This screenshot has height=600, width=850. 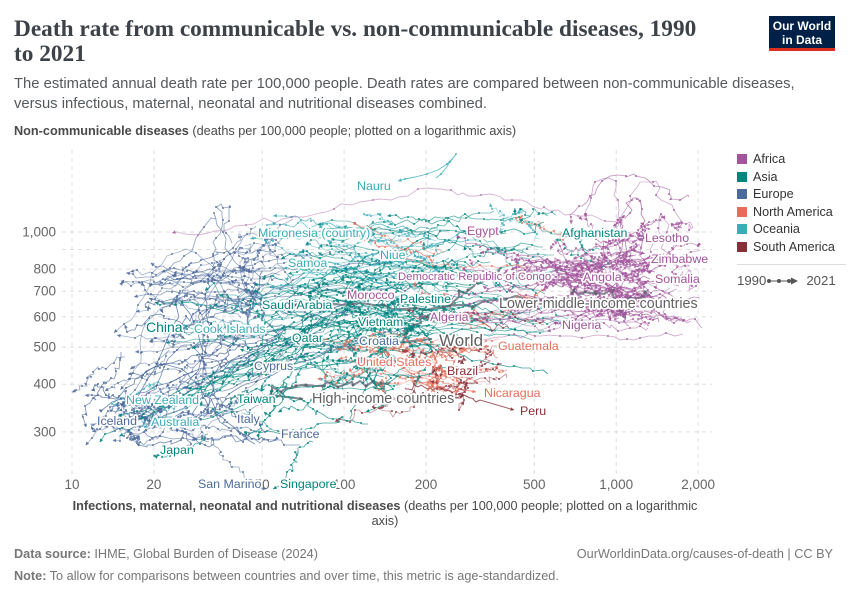 What do you see at coordinates (426, 484) in the screenshot?
I see `svg-text: 200` at bounding box center [426, 484].